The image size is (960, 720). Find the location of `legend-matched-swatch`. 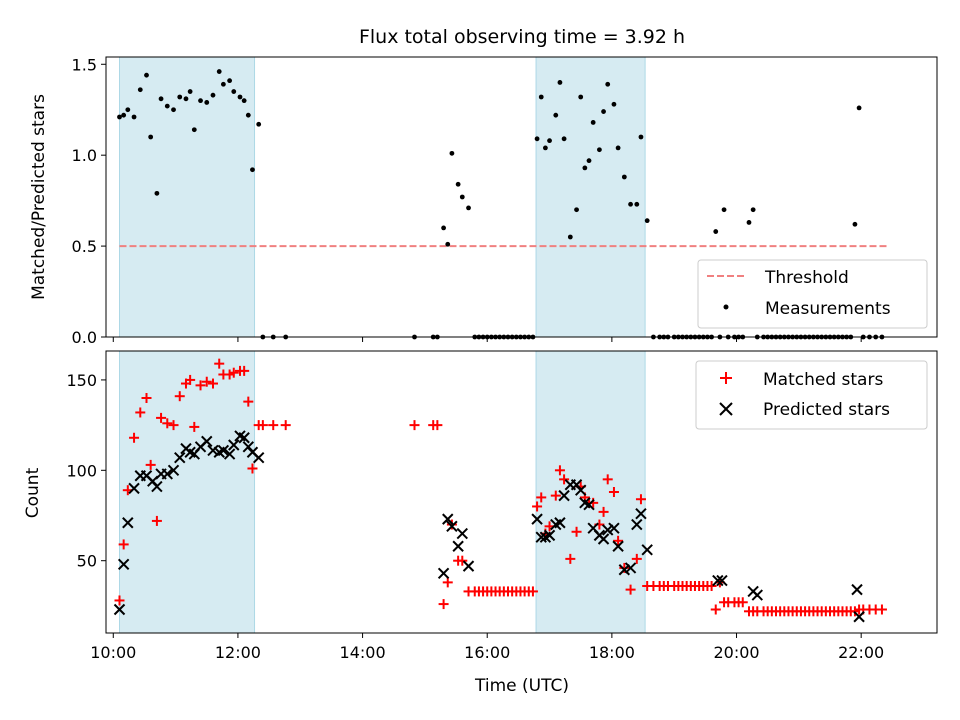

legend-matched-swatch is located at coordinates (726, 378).